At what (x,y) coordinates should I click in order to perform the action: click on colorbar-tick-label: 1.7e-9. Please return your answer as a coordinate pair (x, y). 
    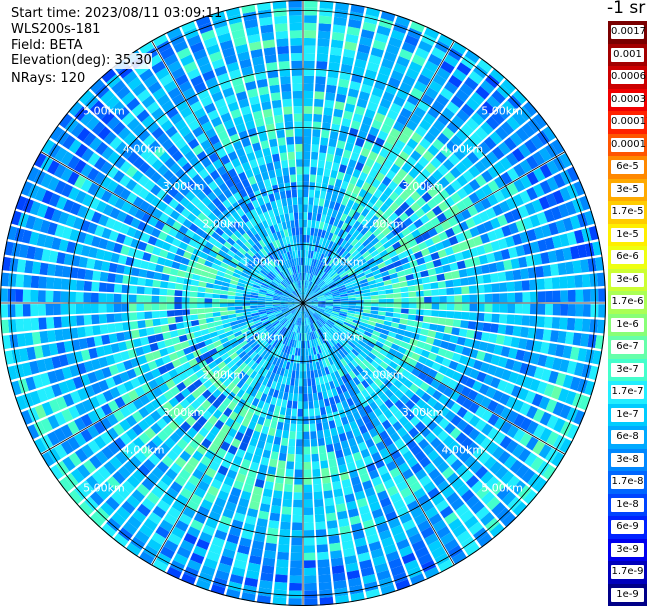
    Looking at the image, I should click on (627, 572).